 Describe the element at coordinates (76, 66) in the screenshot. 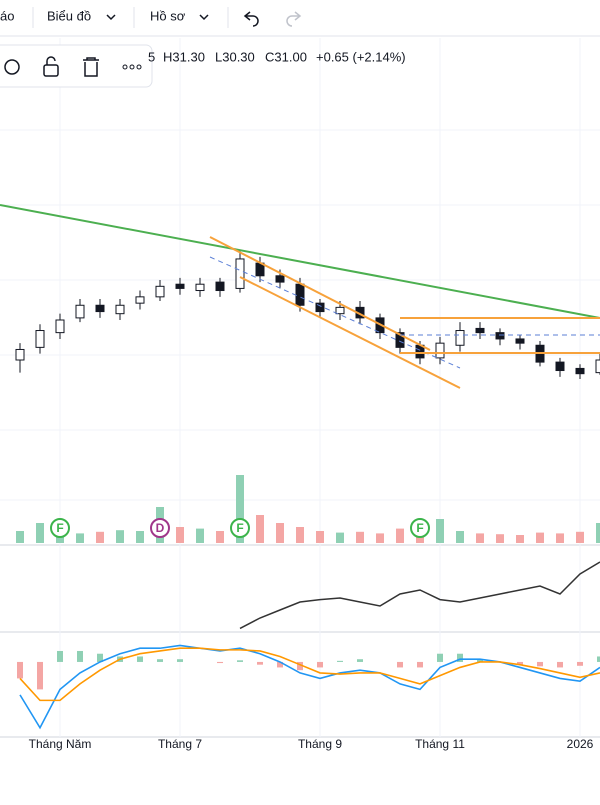

I see `drawing-toolbar` at that location.